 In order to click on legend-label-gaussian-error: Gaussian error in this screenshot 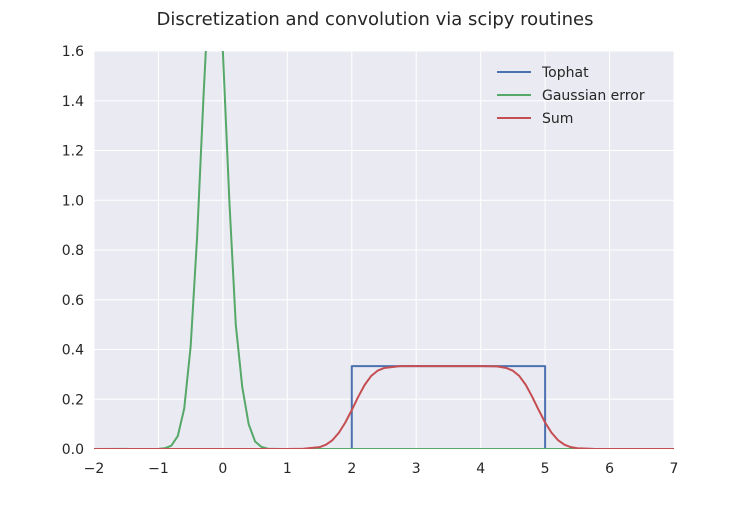, I will do `click(593, 96)`.